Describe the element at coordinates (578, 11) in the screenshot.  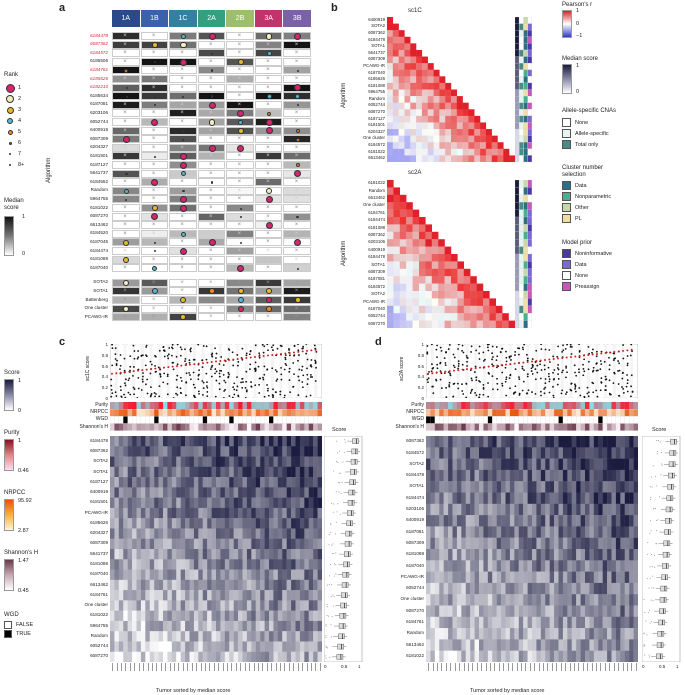
I see `pearson-tick-1: 1` at that location.